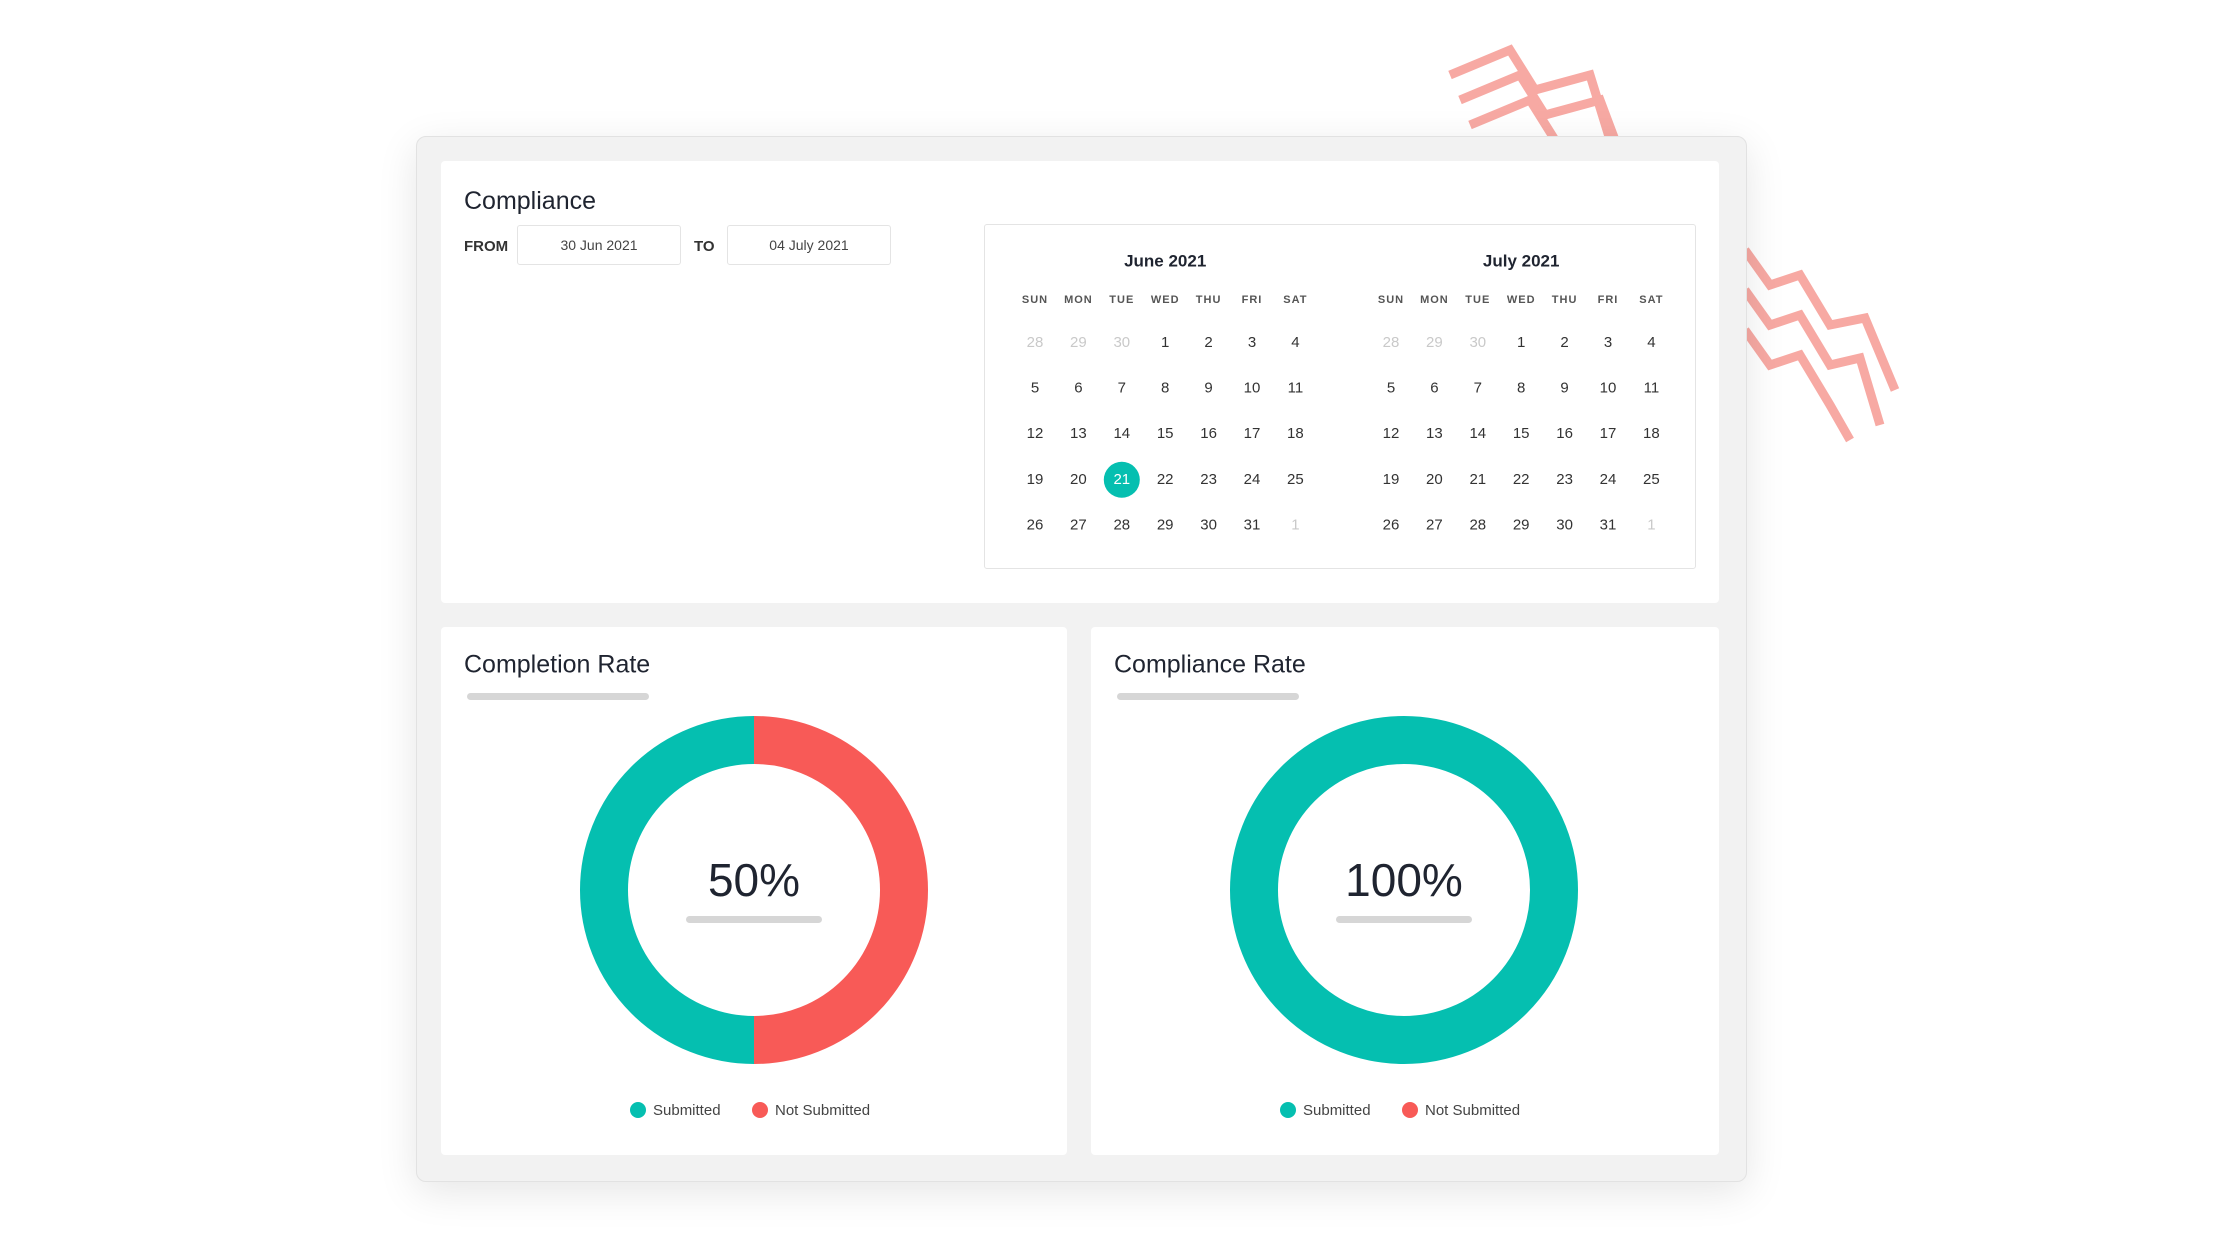  What do you see at coordinates (696, 885) in the screenshot?
I see `donut-chart: Completion Rate 50% Submitted Not Submitted` at bounding box center [696, 885].